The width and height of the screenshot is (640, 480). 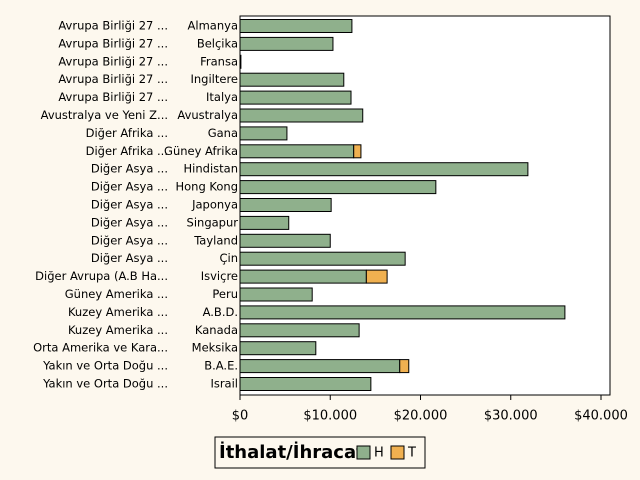 What do you see at coordinates (215, 348) in the screenshot?
I see `category-label: Meksika` at bounding box center [215, 348].